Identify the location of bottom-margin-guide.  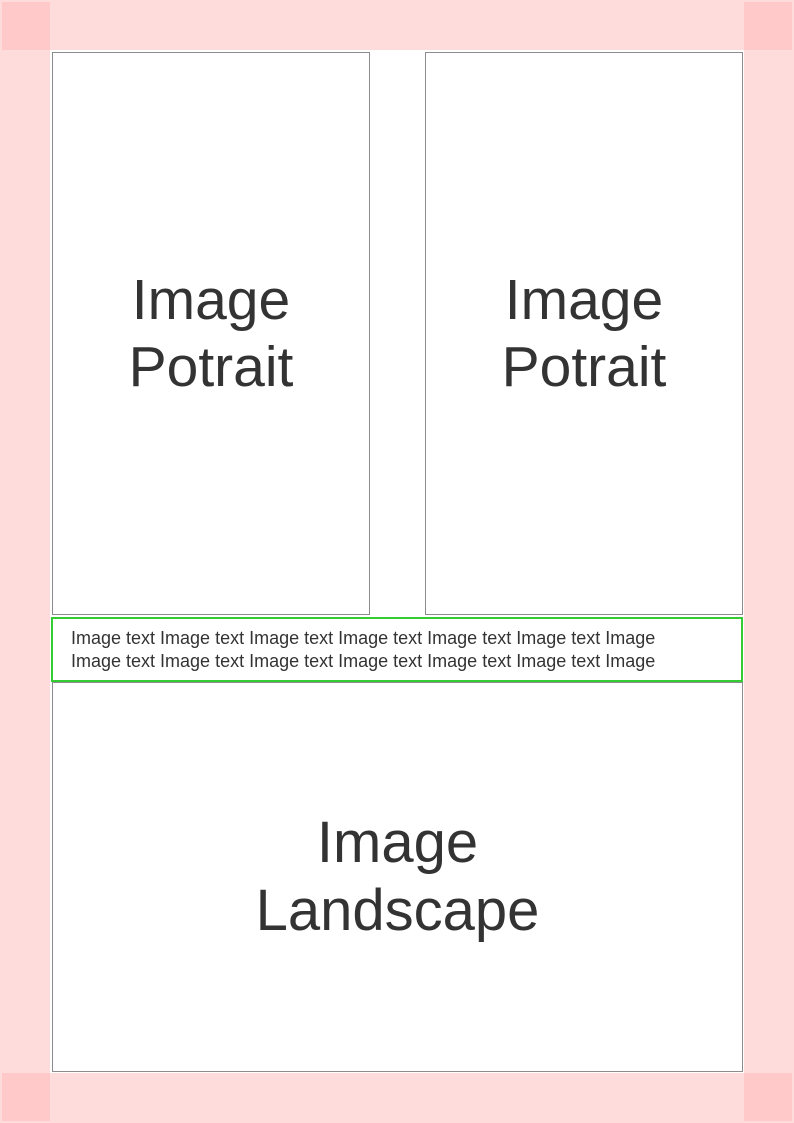
(397, 1098).